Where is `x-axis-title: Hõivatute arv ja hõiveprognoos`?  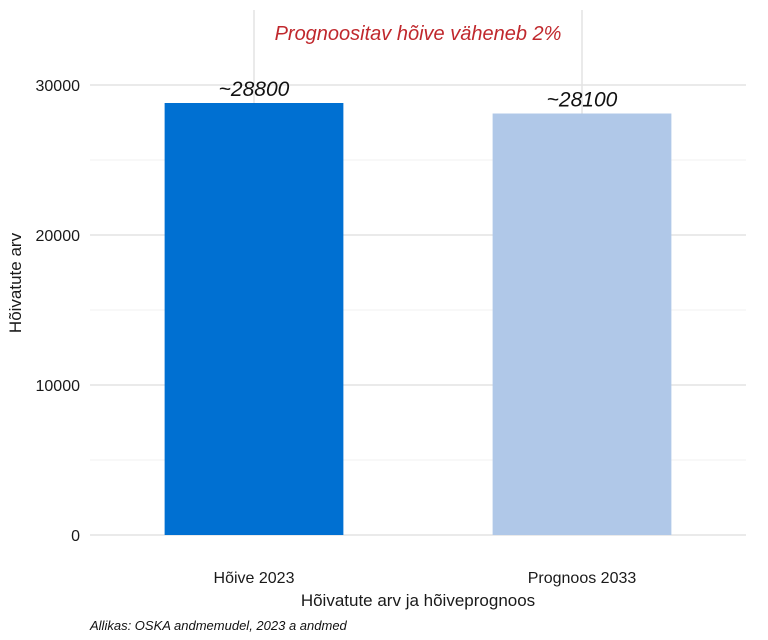 x-axis-title: Hõivatute arv ja hõiveprognoos is located at coordinates (418, 600).